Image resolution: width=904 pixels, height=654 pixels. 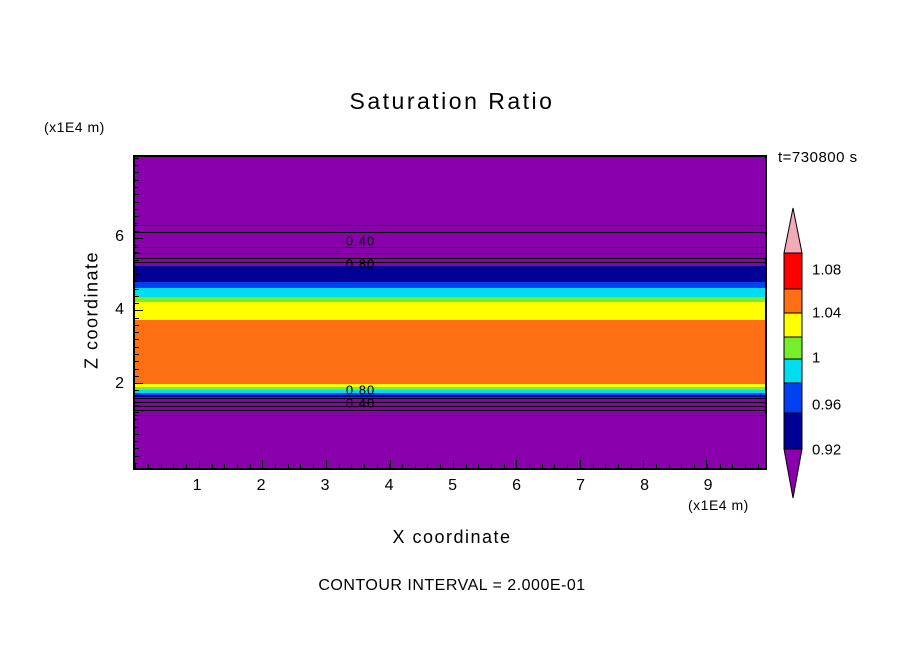 What do you see at coordinates (793, 230) in the screenshot?
I see `colorbar-arrow-top` at bounding box center [793, 230].